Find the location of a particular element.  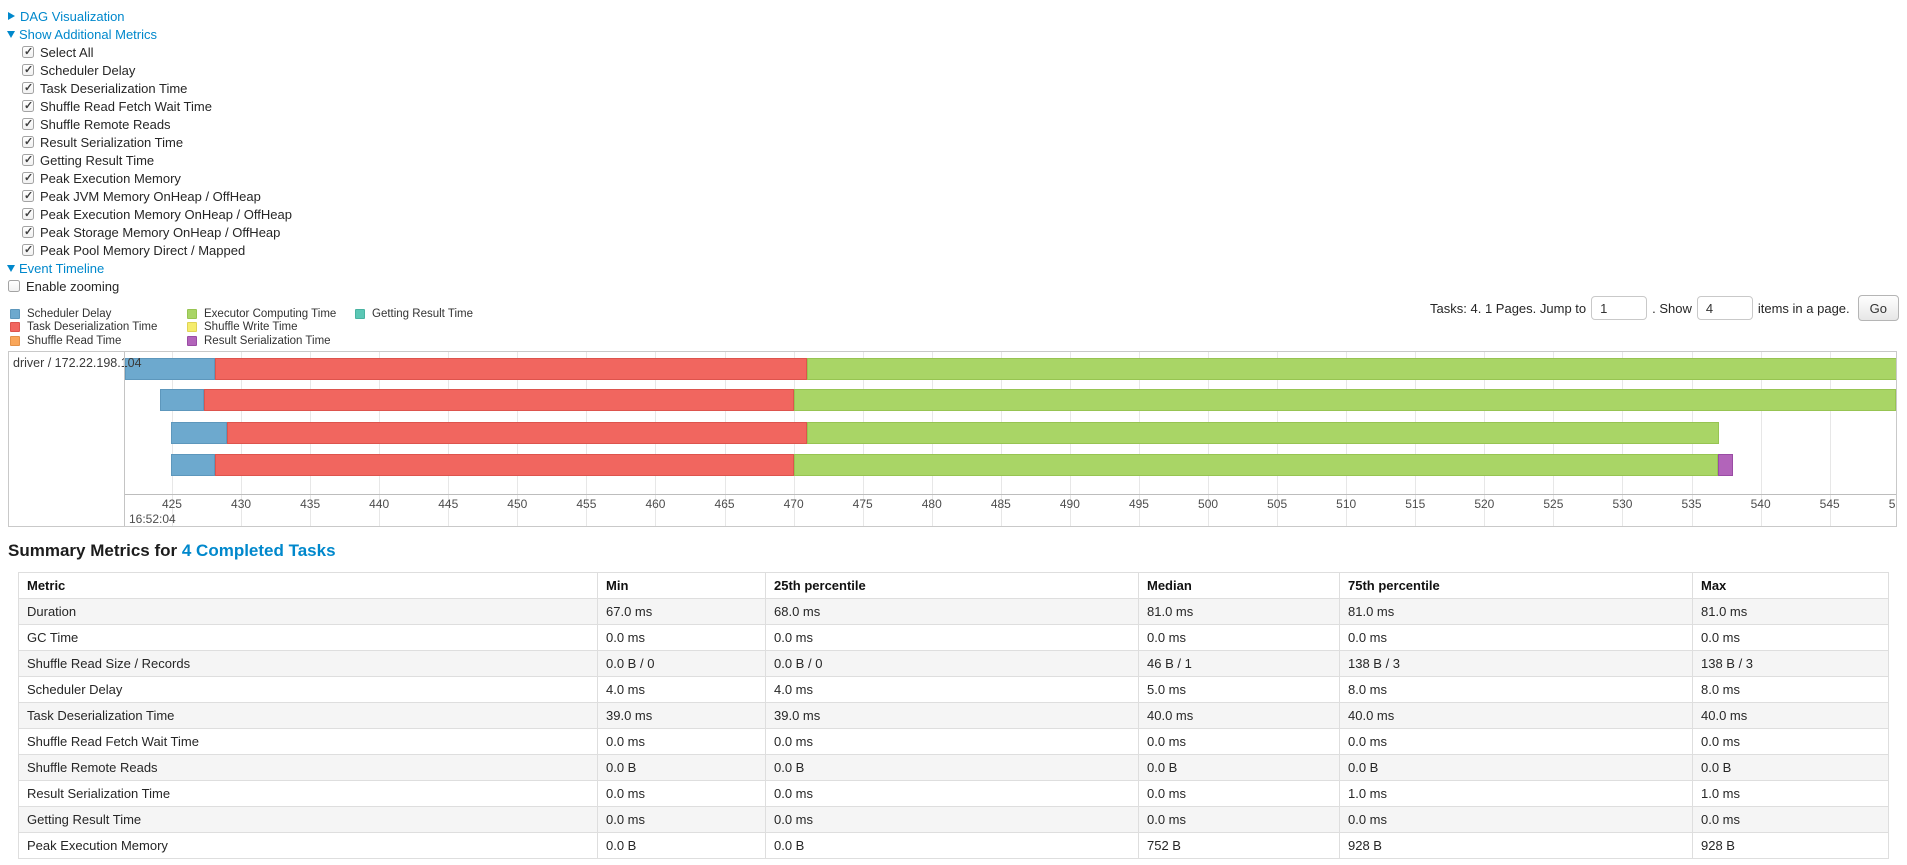

metric-checkbox-row: Peak JVM Memory OnHeap / OffHeap is located at coordinates (964, 196).